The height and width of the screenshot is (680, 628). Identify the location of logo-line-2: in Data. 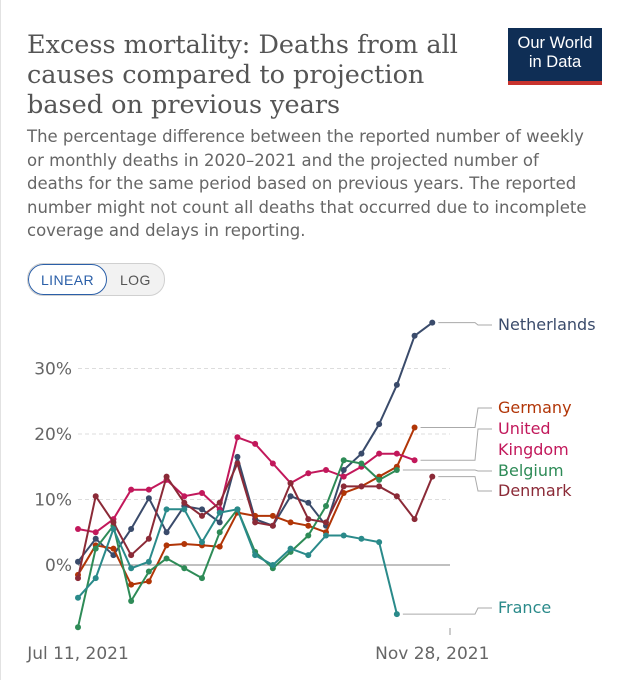
(555, 62).